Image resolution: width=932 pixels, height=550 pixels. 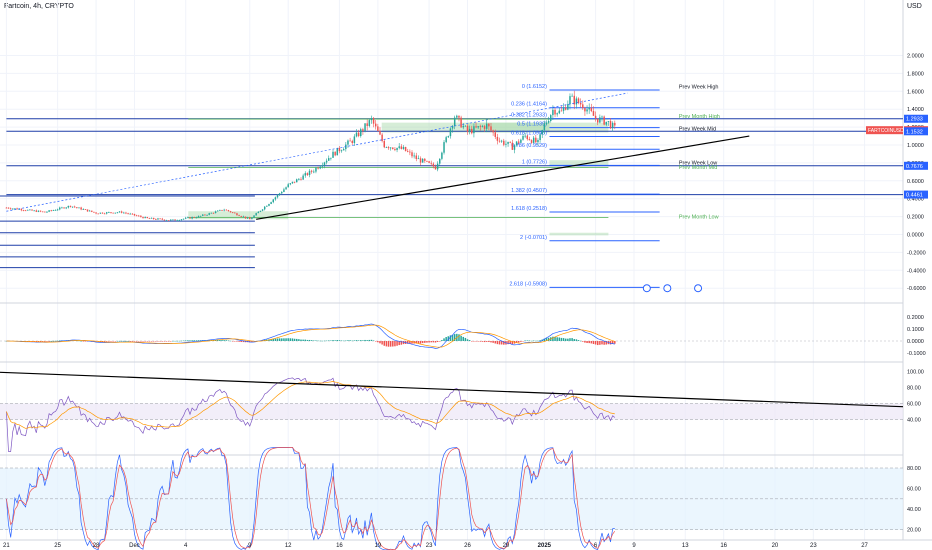 I want to click on time-tick-label: 16, so click(x=339, y=546).